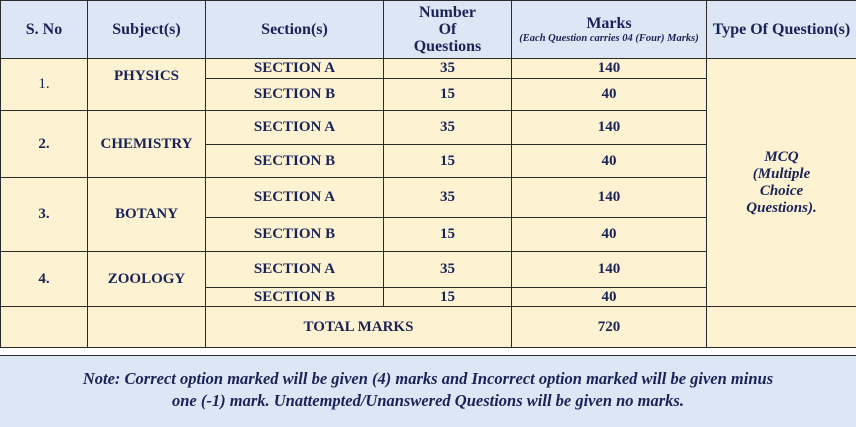  What do you see at coordinates (44, 29) in the screenshot?
I see `header-sno: S. No` at bounding box center [44, 29].